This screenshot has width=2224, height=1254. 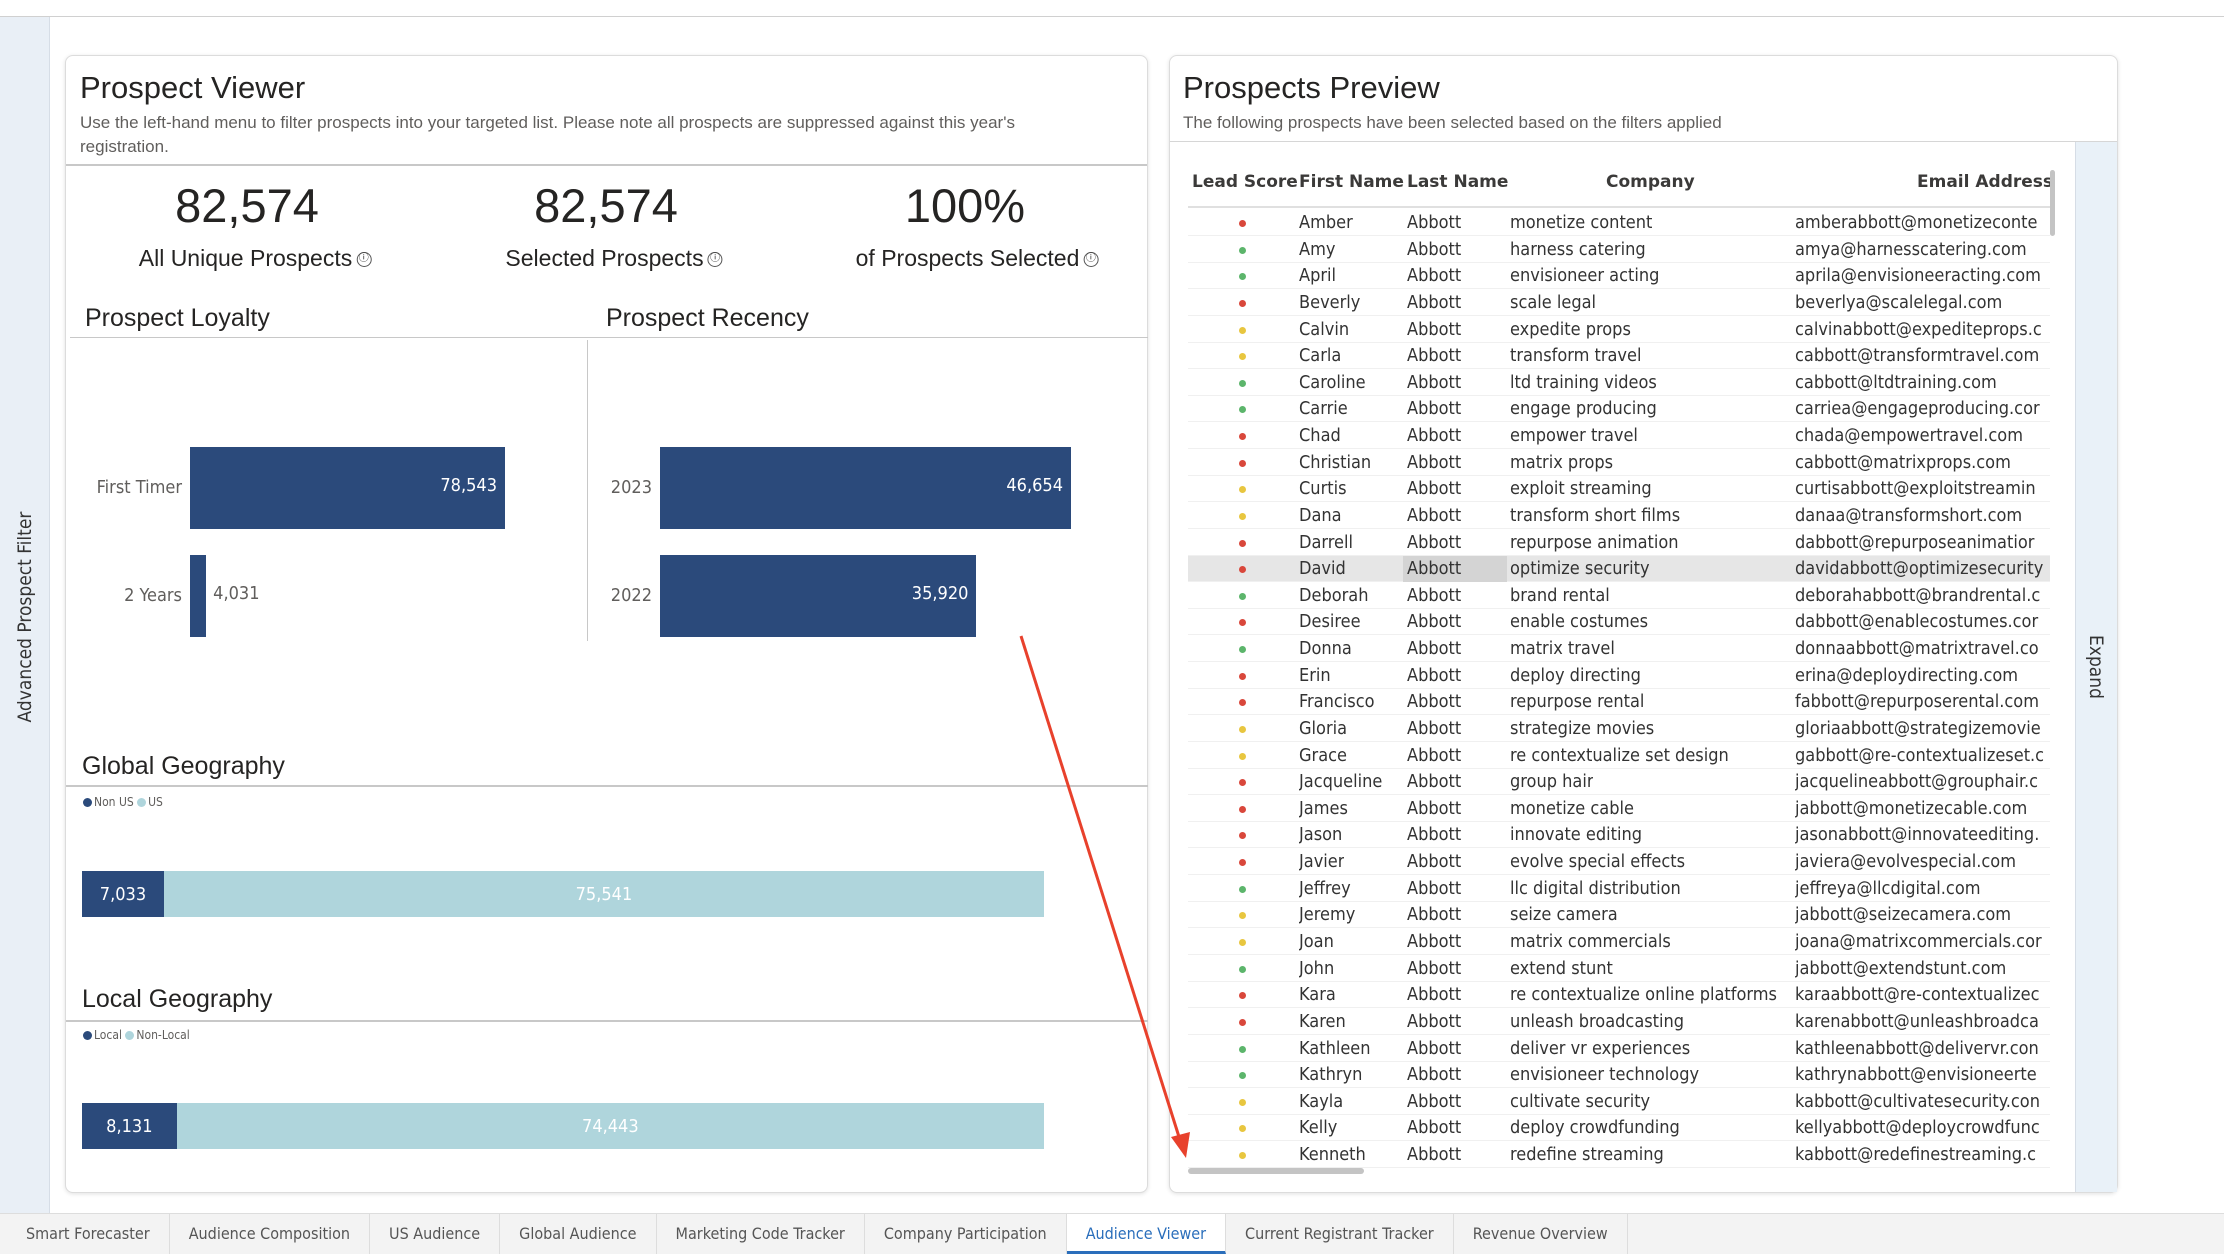 What do you see at coordinates (1351, 182) in the screenshot?
I see `col-first-name: First Name` at bounding box center [1351, 182].